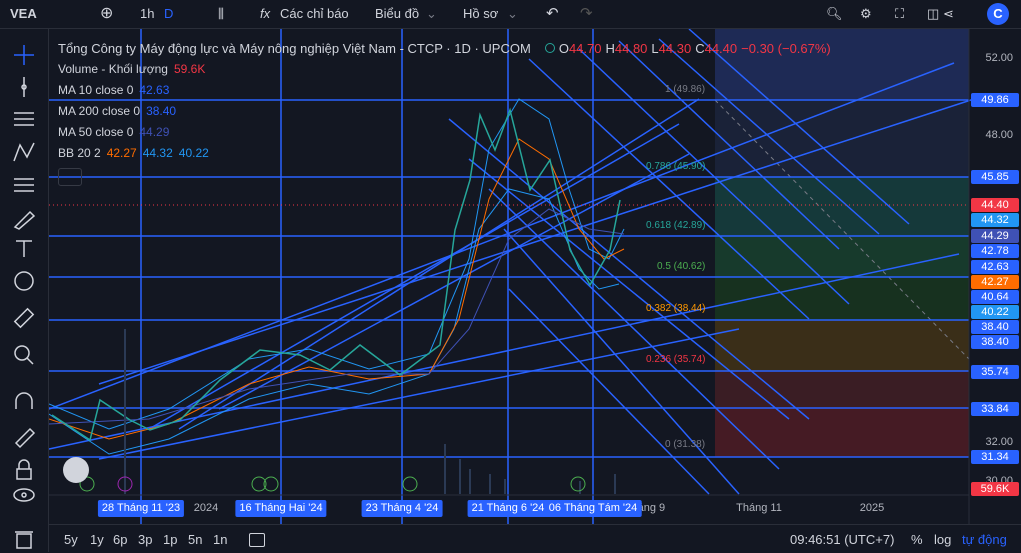 Image resolution: width=1021 pixels, height=553 pixels. What do you see at coordinates (154, 132) in the screenshot?
I see `indicator-value: 44.29` at bounding box center [154, 132].